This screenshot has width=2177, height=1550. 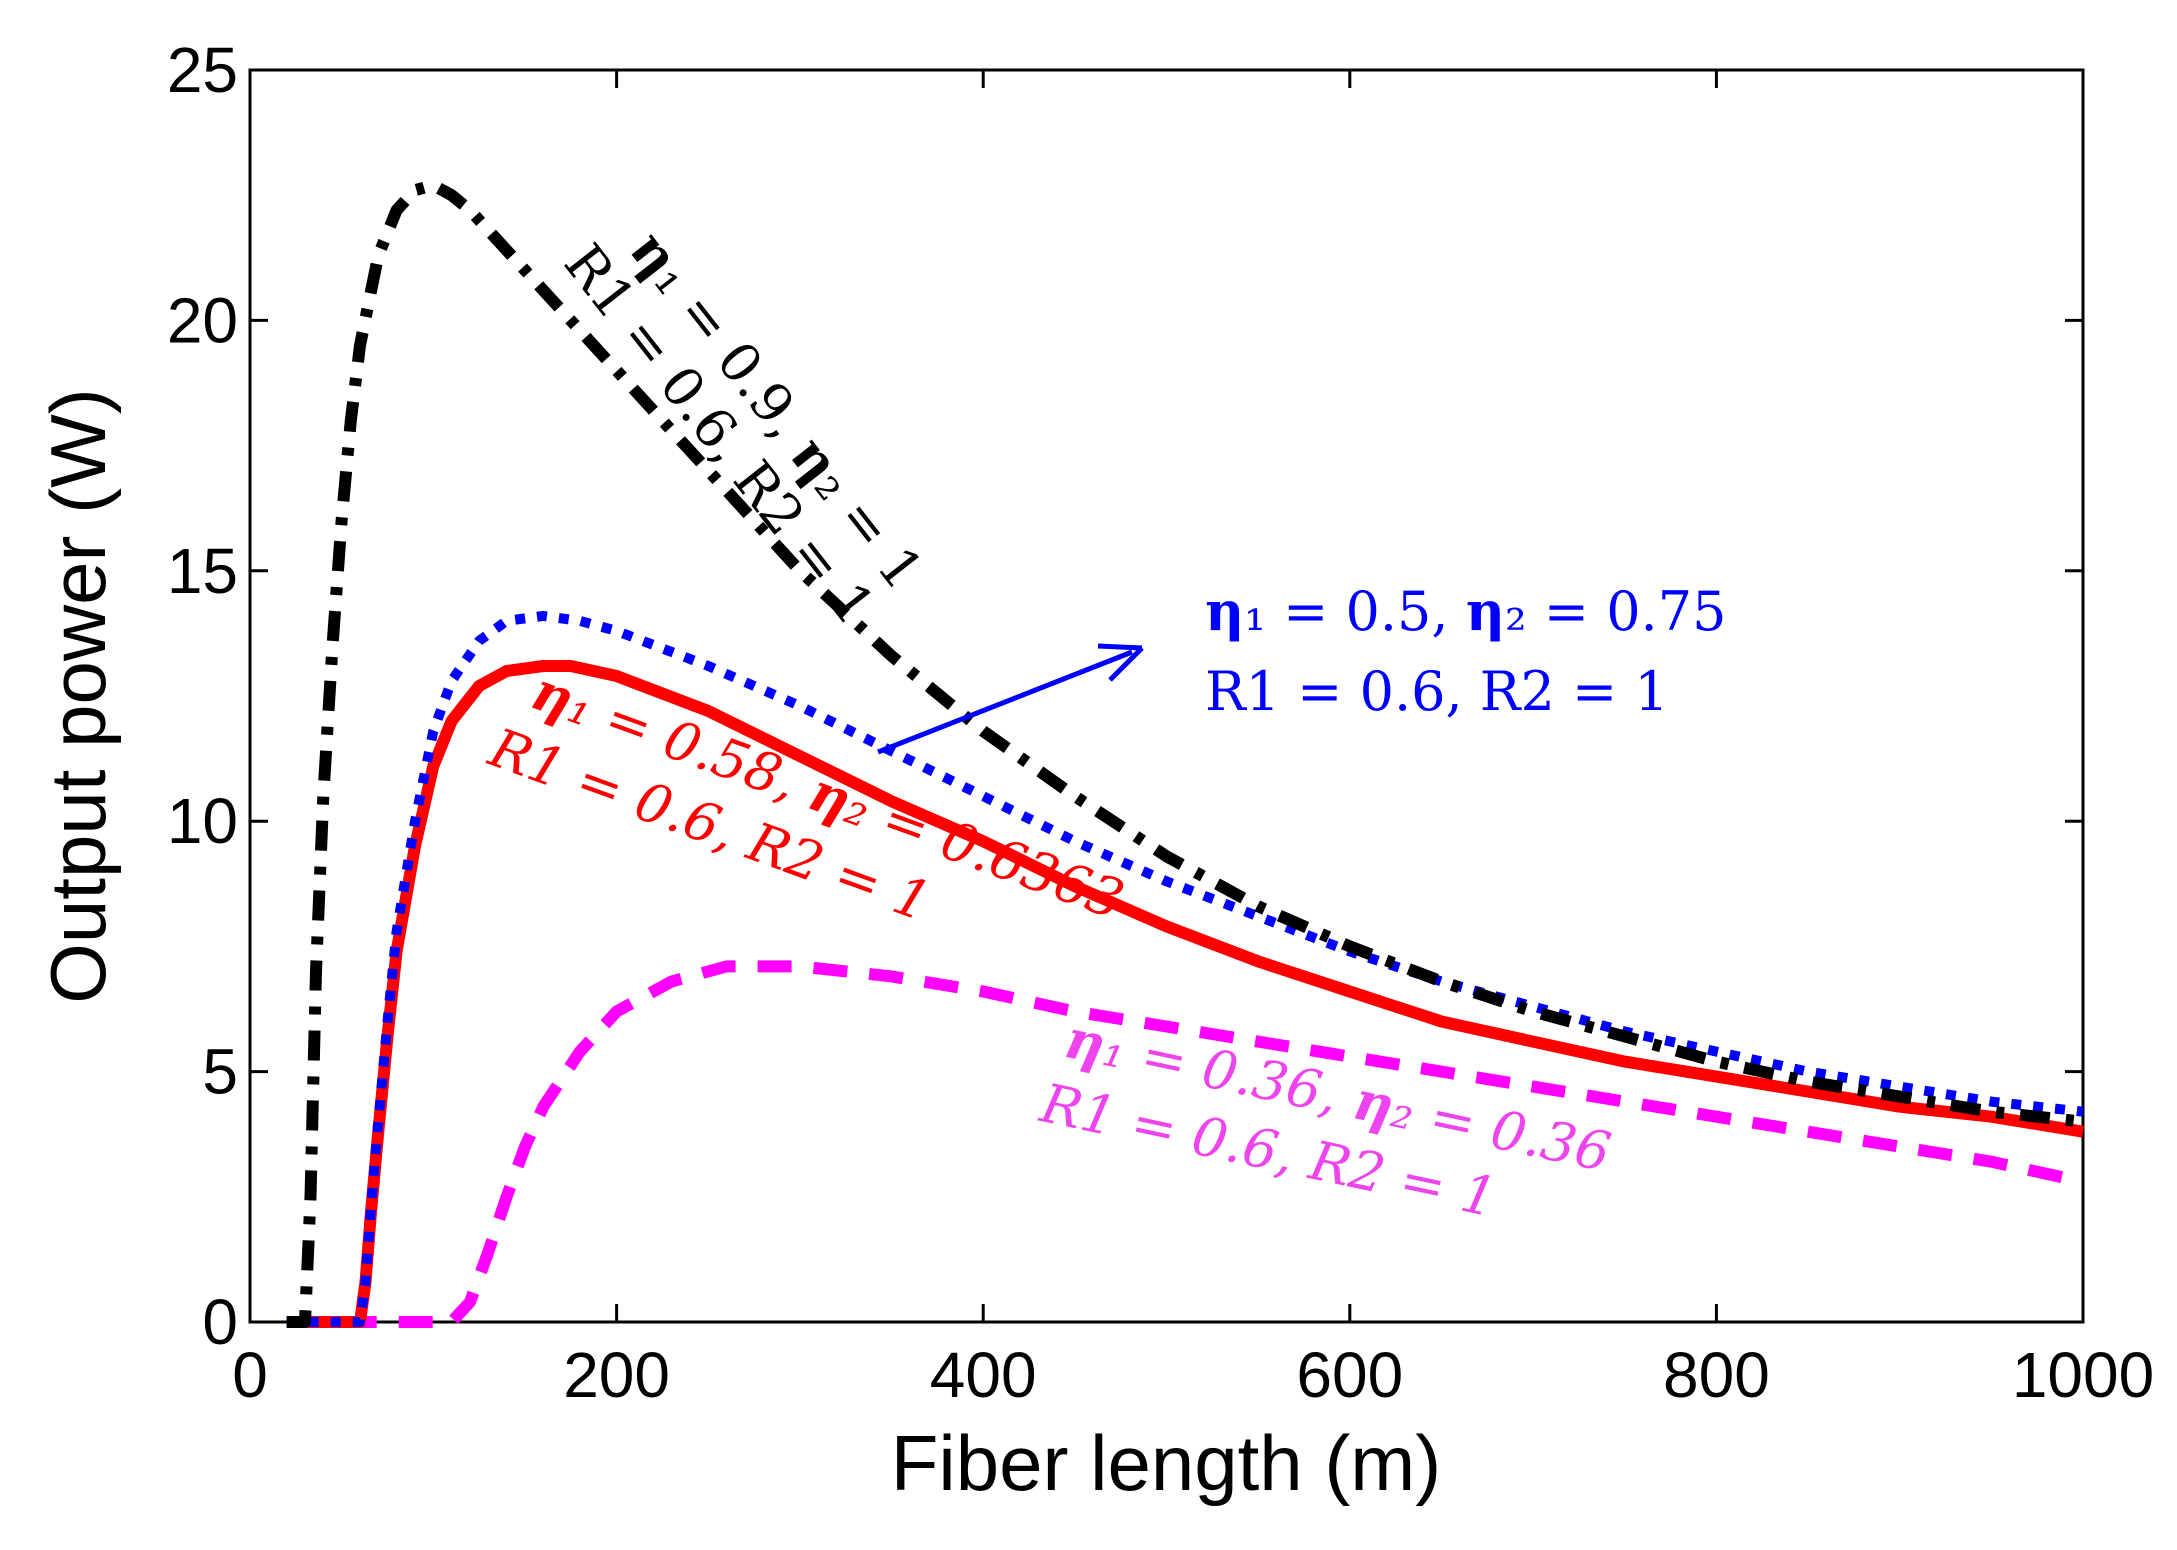 What do you see at coordinates (1166, 1463) in the screenshot?
I see `x-axis-title: Fiber length (m)` at bounding box center [1166, 1463].